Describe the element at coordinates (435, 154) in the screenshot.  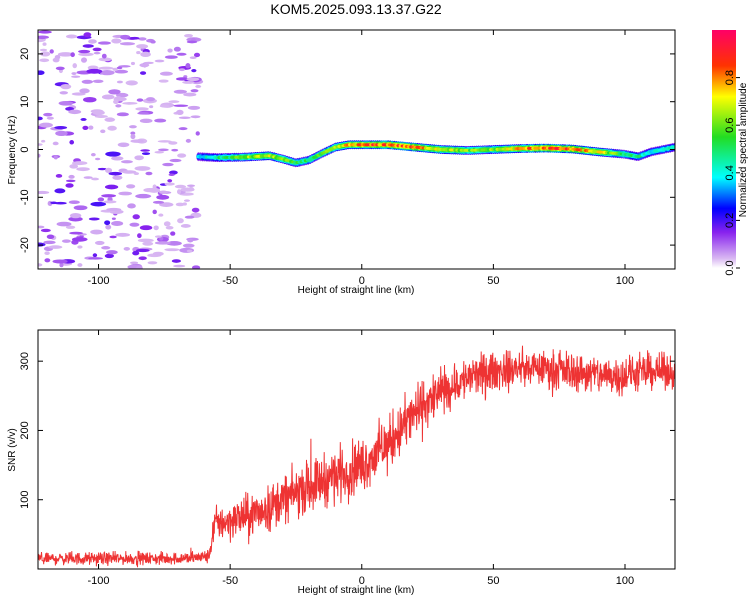
I see `spectrogram-ridge` at that location.